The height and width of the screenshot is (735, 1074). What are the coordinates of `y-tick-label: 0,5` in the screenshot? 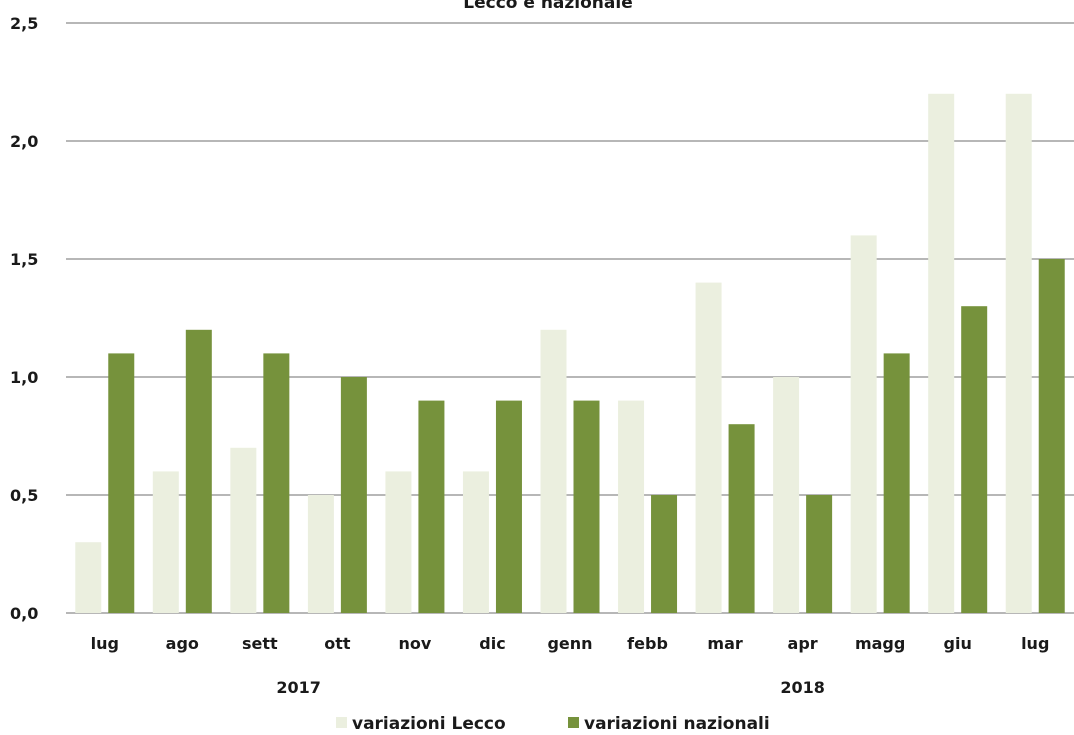 It's located at (24, 495).